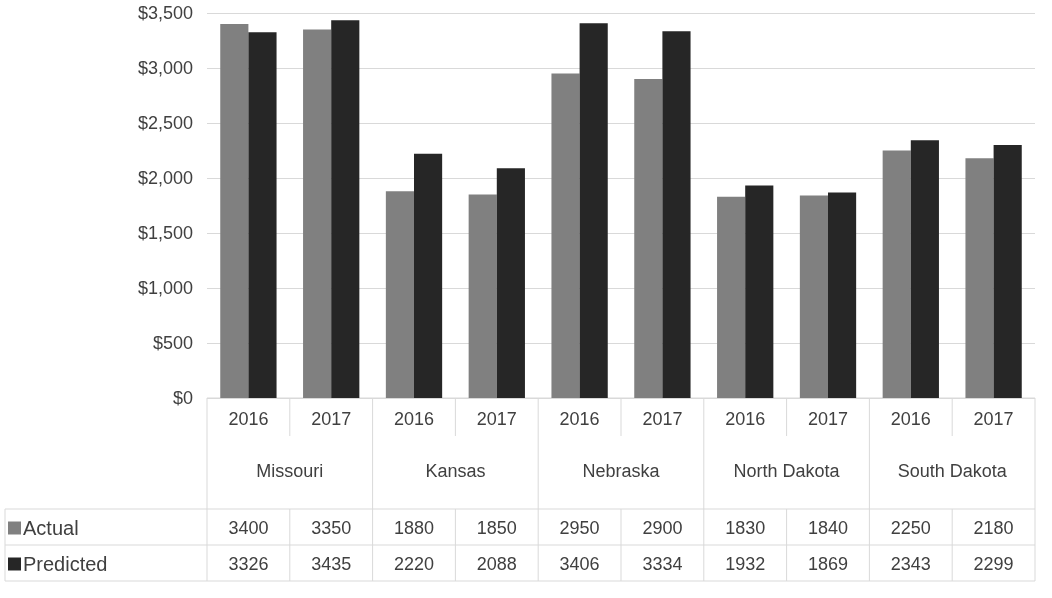 This screenshot has height=598, width=1052. Describe the element at coordinates (165, 13) in the screenshot. I see `y-tick-label: $3,500` at that location.